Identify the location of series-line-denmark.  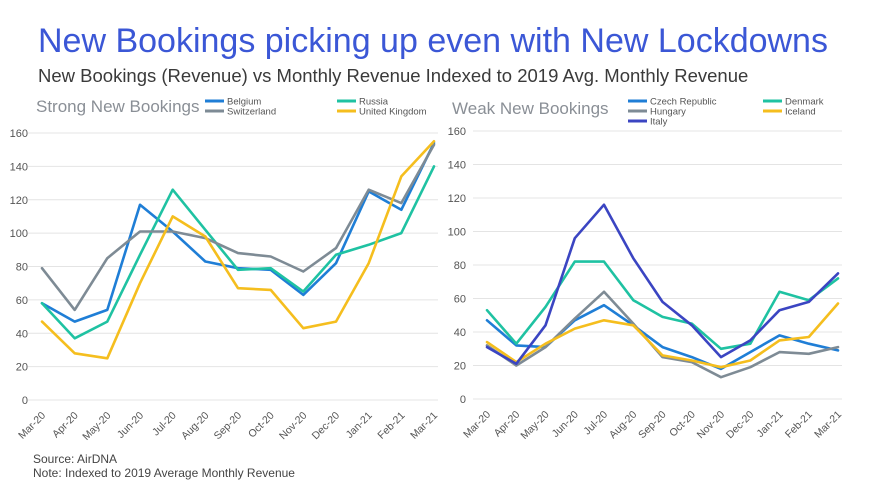
(662, 305).